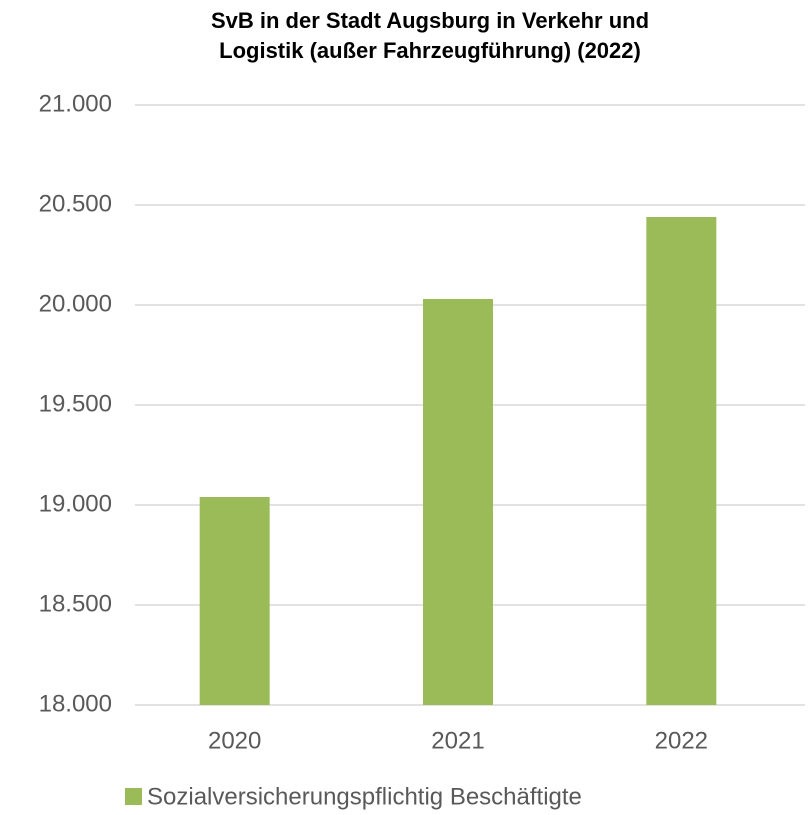 This screenshot has width=811, height=815. Describe the element at coordinates (75, 703) in the screenshot. I see `y-tick-label: 18.000` at that location.